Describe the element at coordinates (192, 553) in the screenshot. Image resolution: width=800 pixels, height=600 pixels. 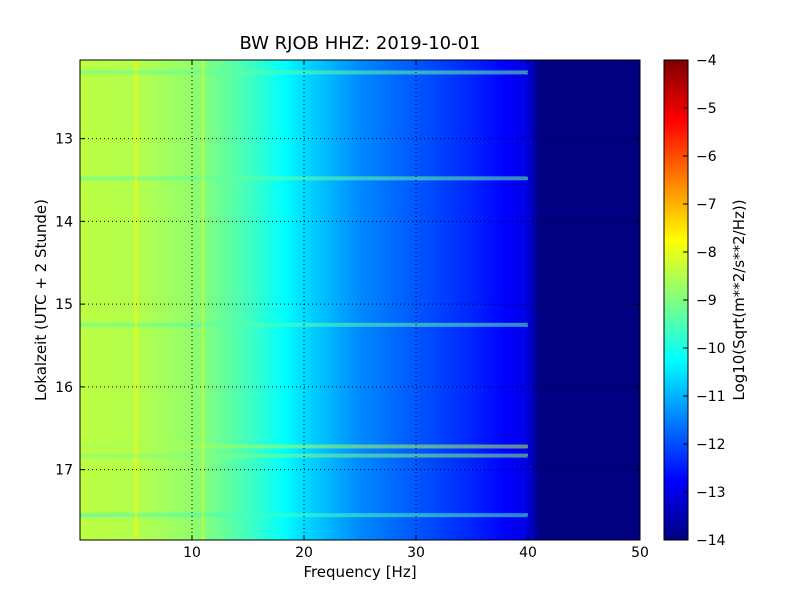
I see `x-tick-label: 10` at that location.